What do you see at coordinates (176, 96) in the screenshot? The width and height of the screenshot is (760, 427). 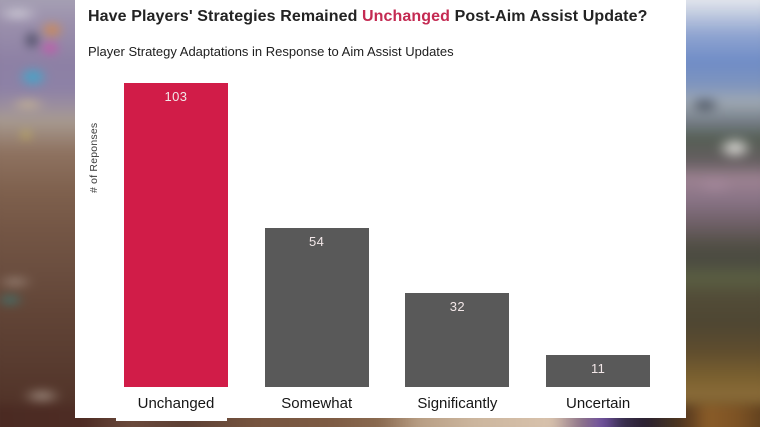 I see `bar-value-label: 103` at bounding box center [176, 96].